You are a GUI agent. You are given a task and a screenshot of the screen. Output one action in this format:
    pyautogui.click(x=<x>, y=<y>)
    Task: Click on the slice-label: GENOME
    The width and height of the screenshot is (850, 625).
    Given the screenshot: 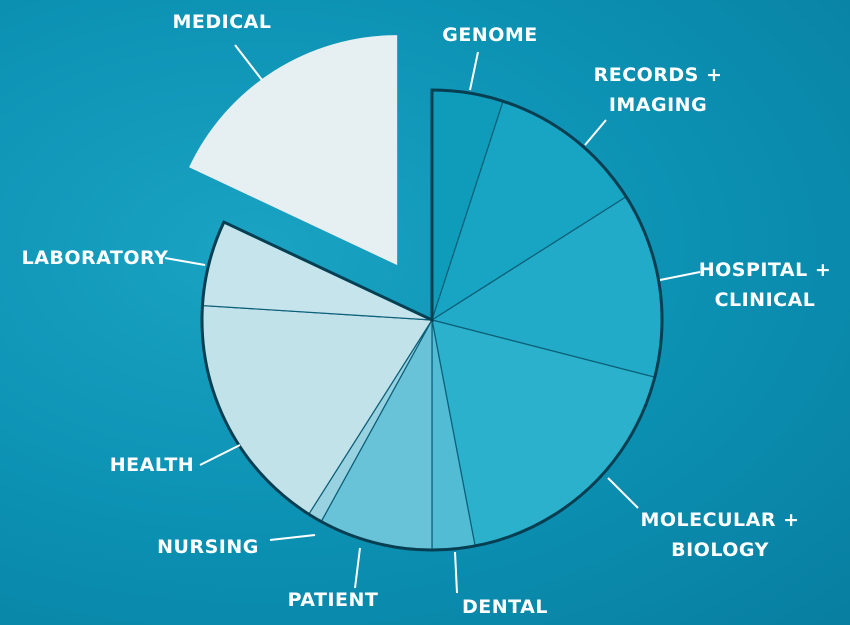 What is the action you would take?
    pyautogui.click(x=490, y=35)
    